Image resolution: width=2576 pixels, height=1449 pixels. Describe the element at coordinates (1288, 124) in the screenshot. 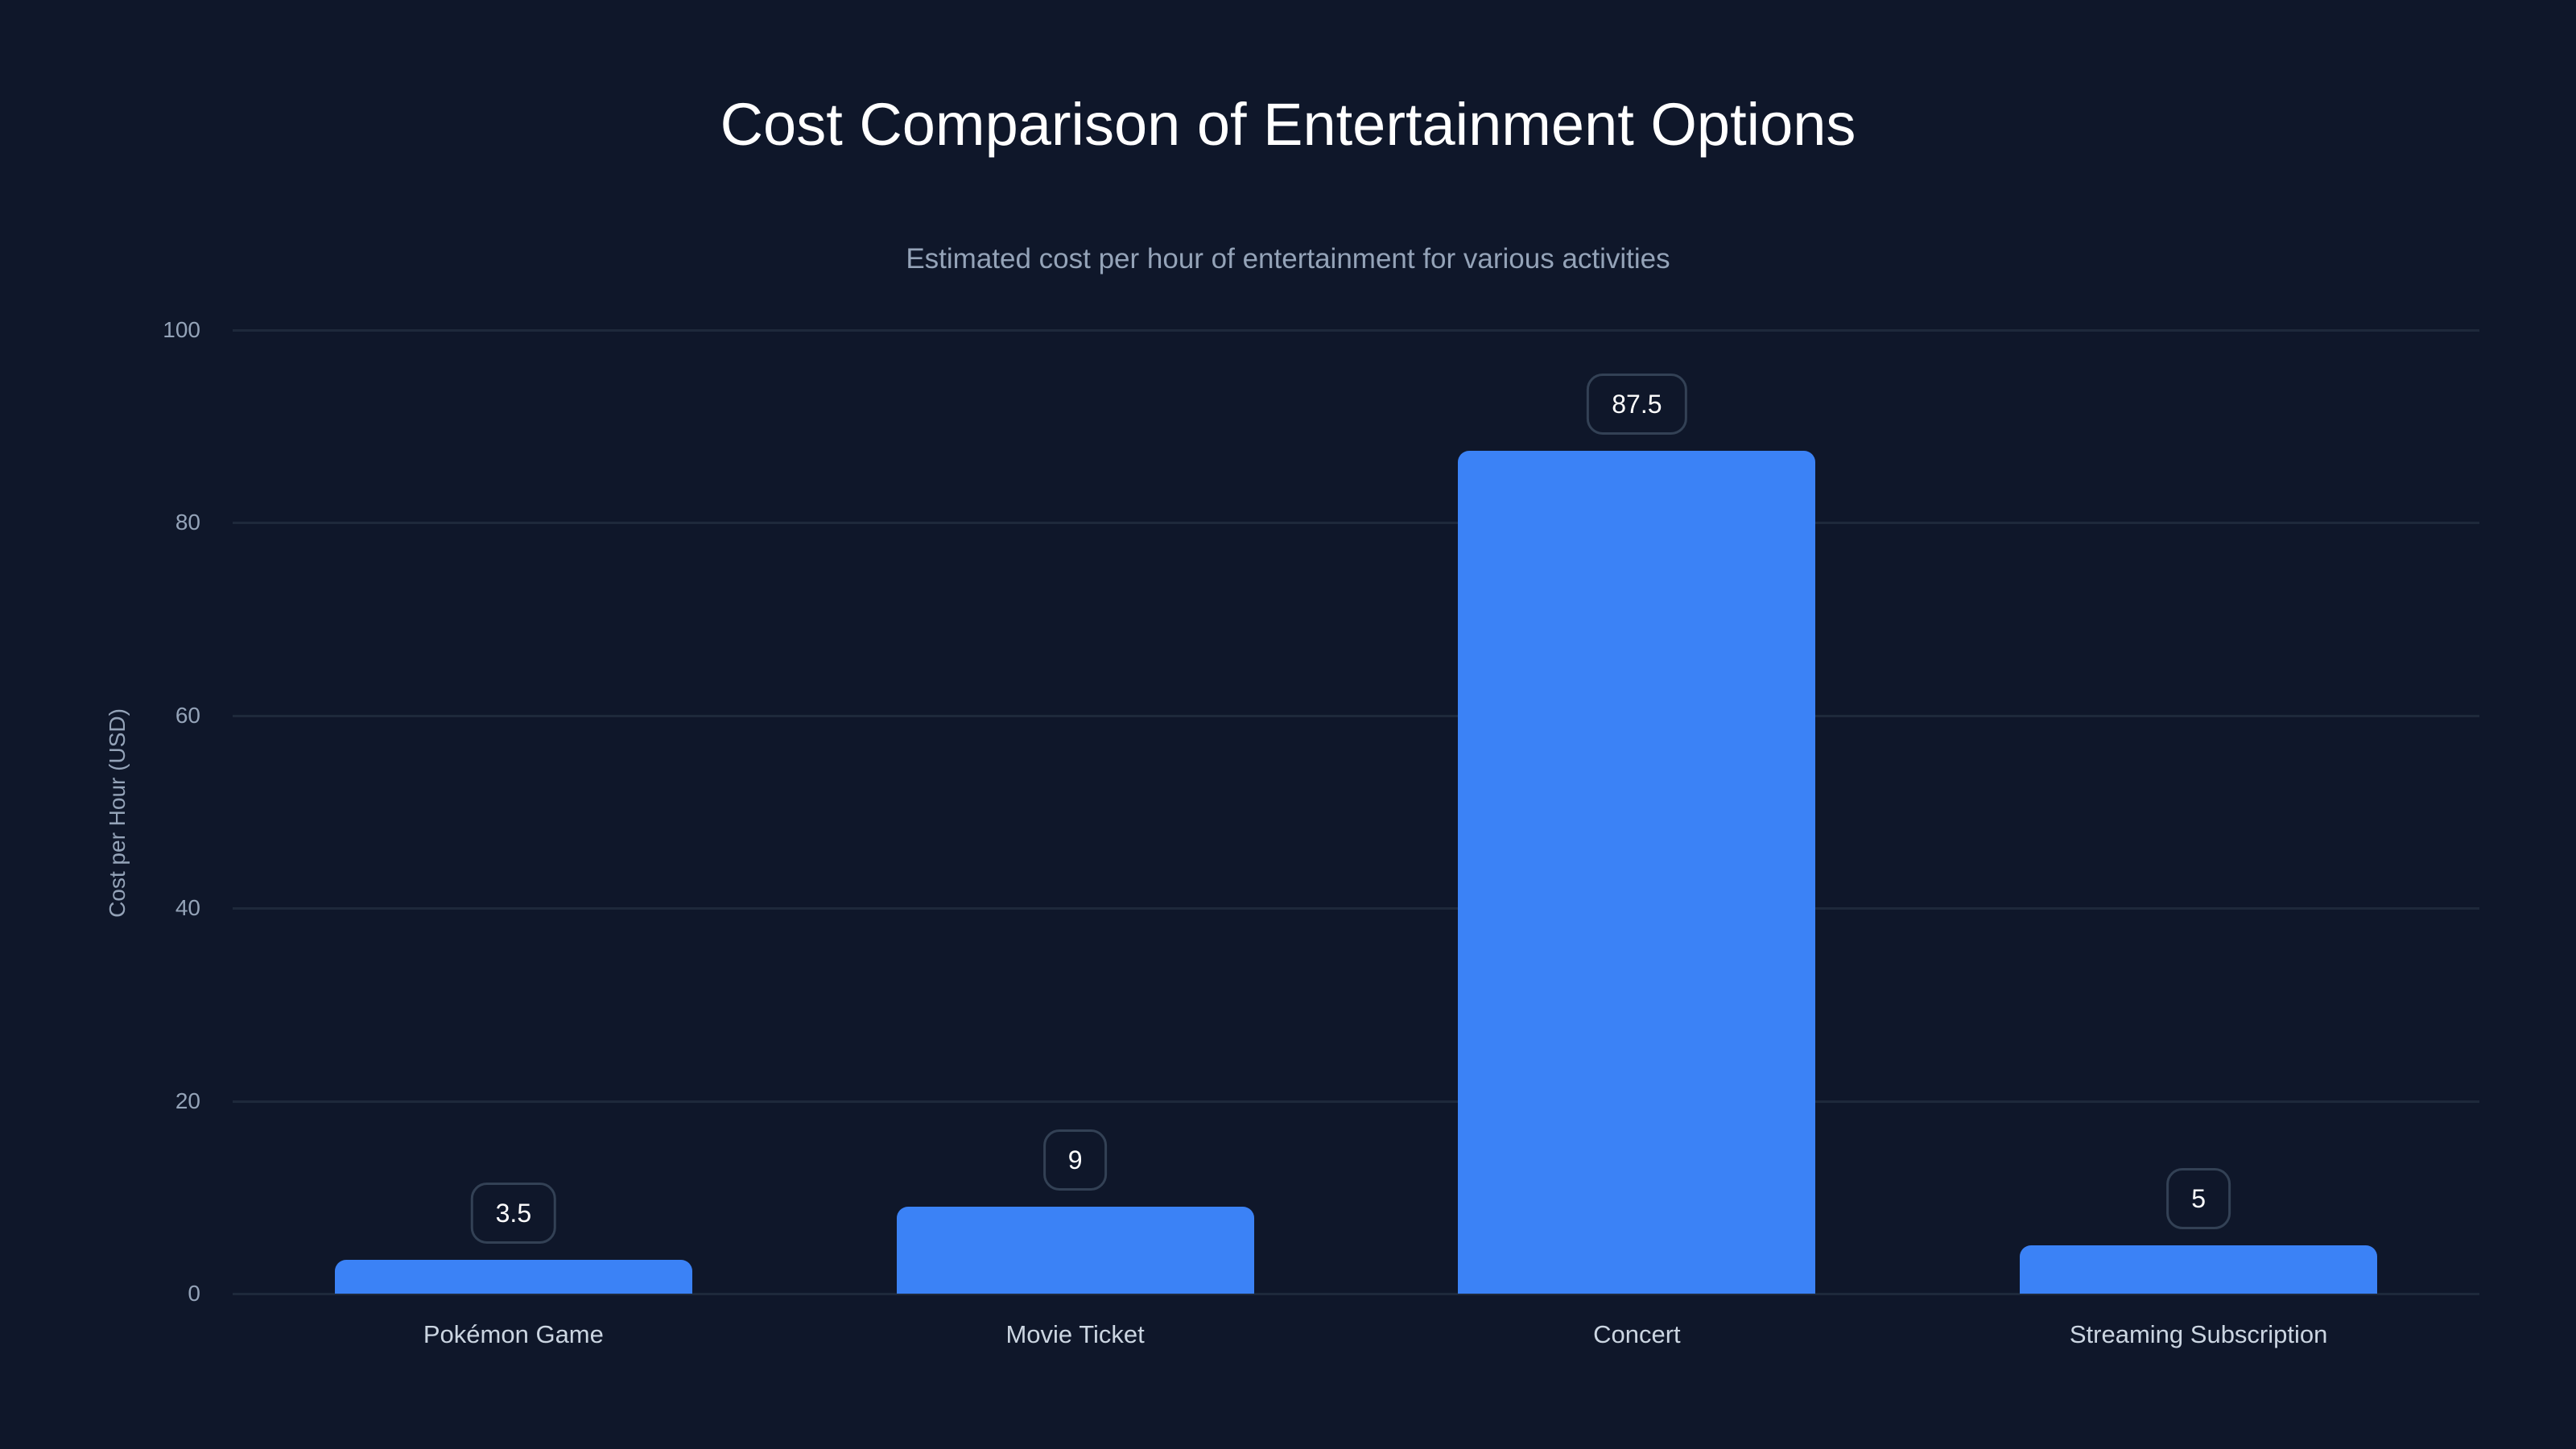

I see `chart-title: Cost Comparison of Entertainment Options` at that location.